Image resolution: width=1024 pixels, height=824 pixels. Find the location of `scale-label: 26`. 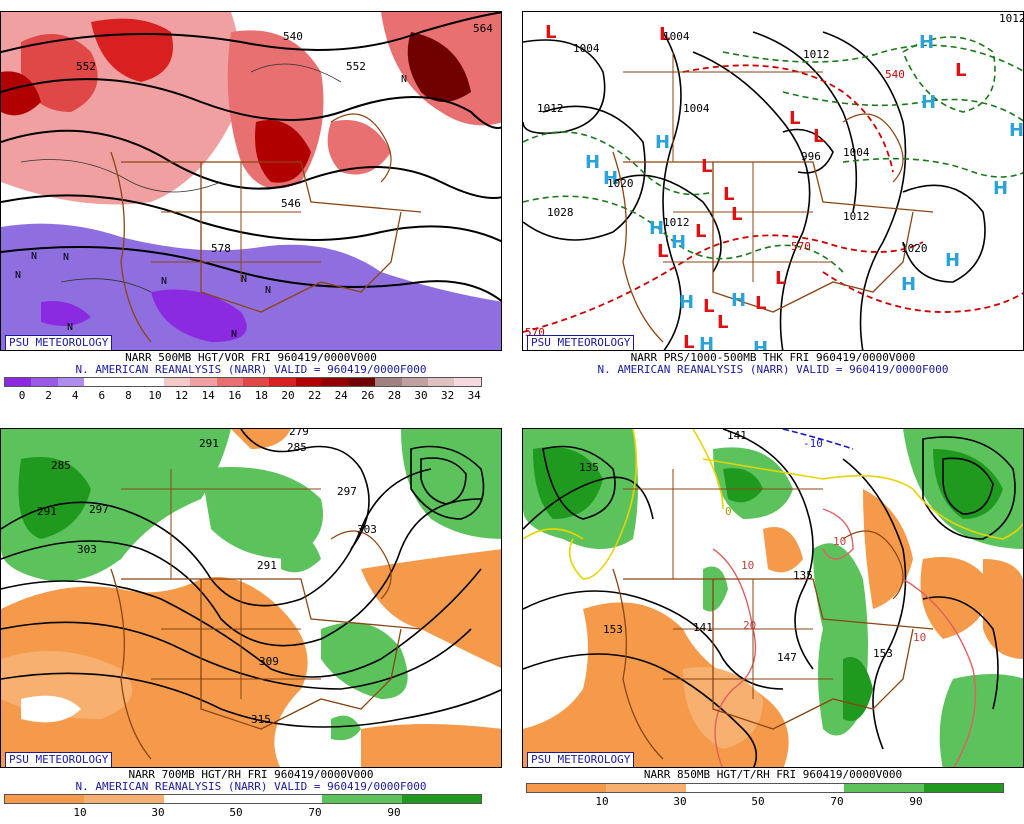

scale-label: 26 is located at coordinates (368, 395).